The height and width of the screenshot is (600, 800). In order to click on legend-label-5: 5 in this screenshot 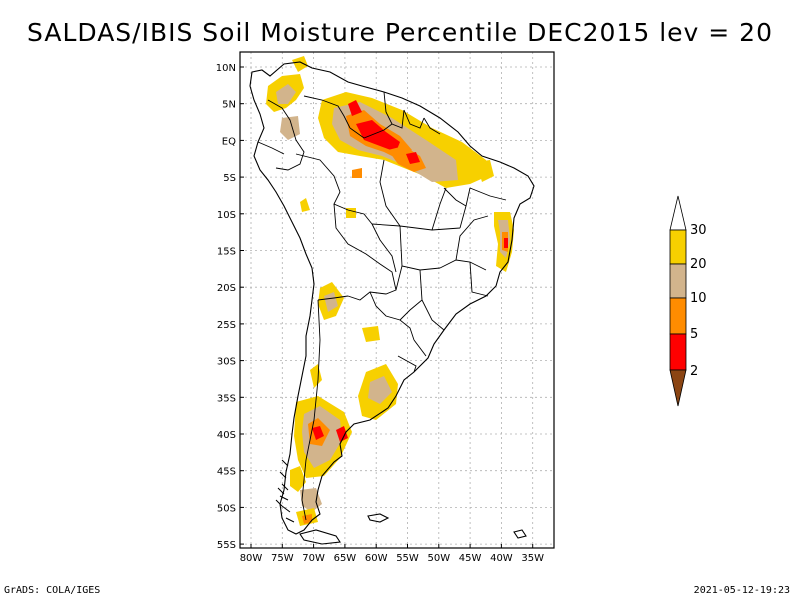, I will do `click(694, 334)`.